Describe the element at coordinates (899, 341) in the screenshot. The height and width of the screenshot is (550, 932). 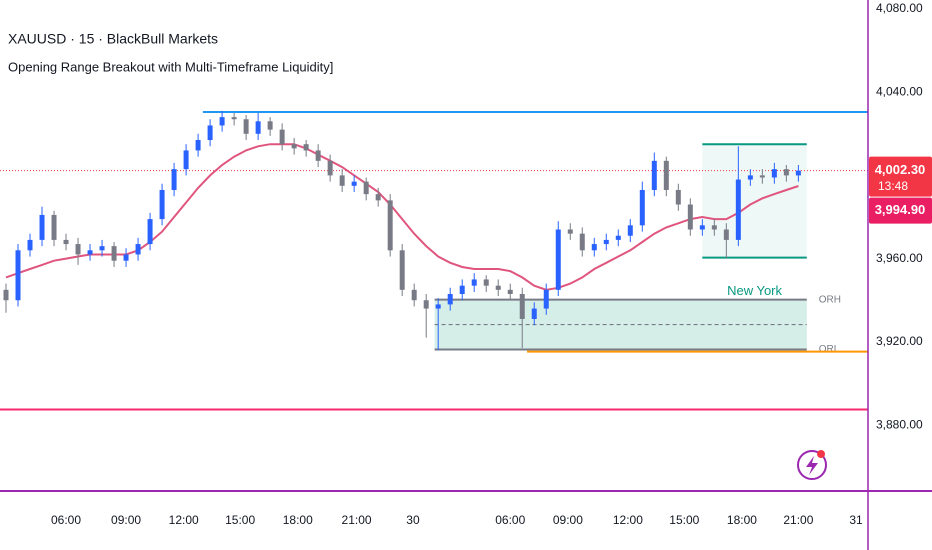
I see `y-tick-label: 3,920.00` at that location.